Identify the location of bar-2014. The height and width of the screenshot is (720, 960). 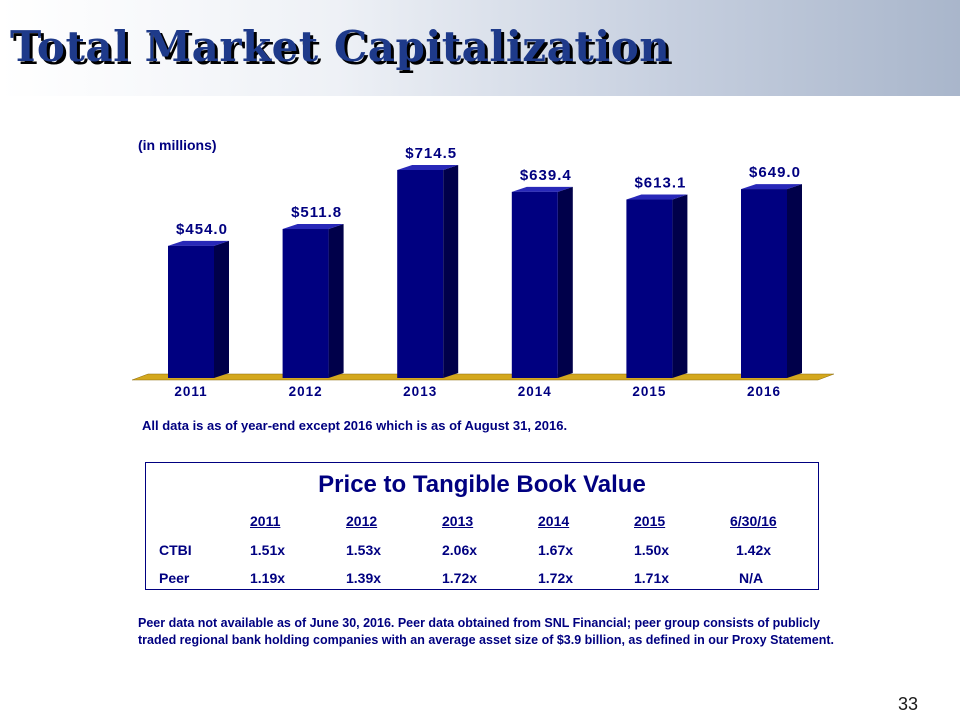
(542, 282).